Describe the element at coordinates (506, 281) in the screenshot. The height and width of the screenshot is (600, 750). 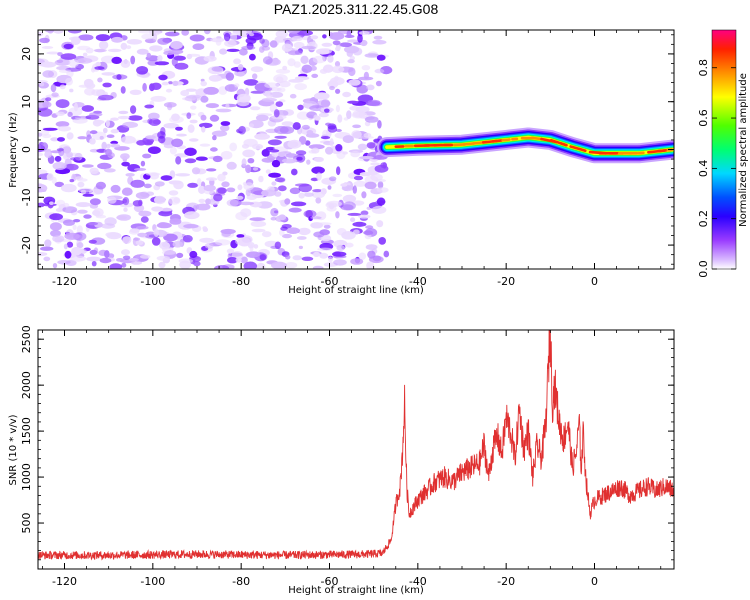
I see `spectrogram-x-tick-label: -20` at that location.